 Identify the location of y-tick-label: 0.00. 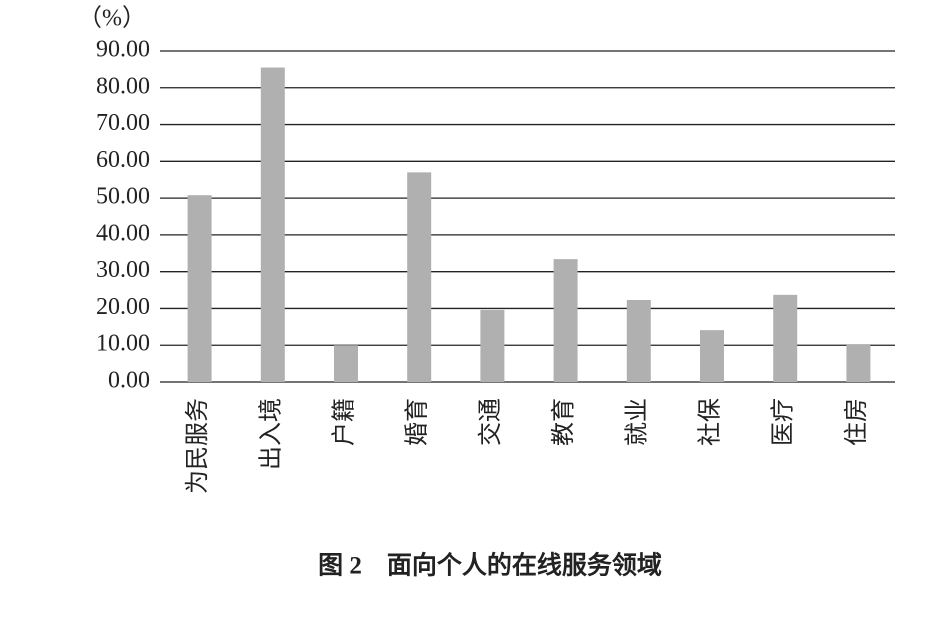
(129, 381).